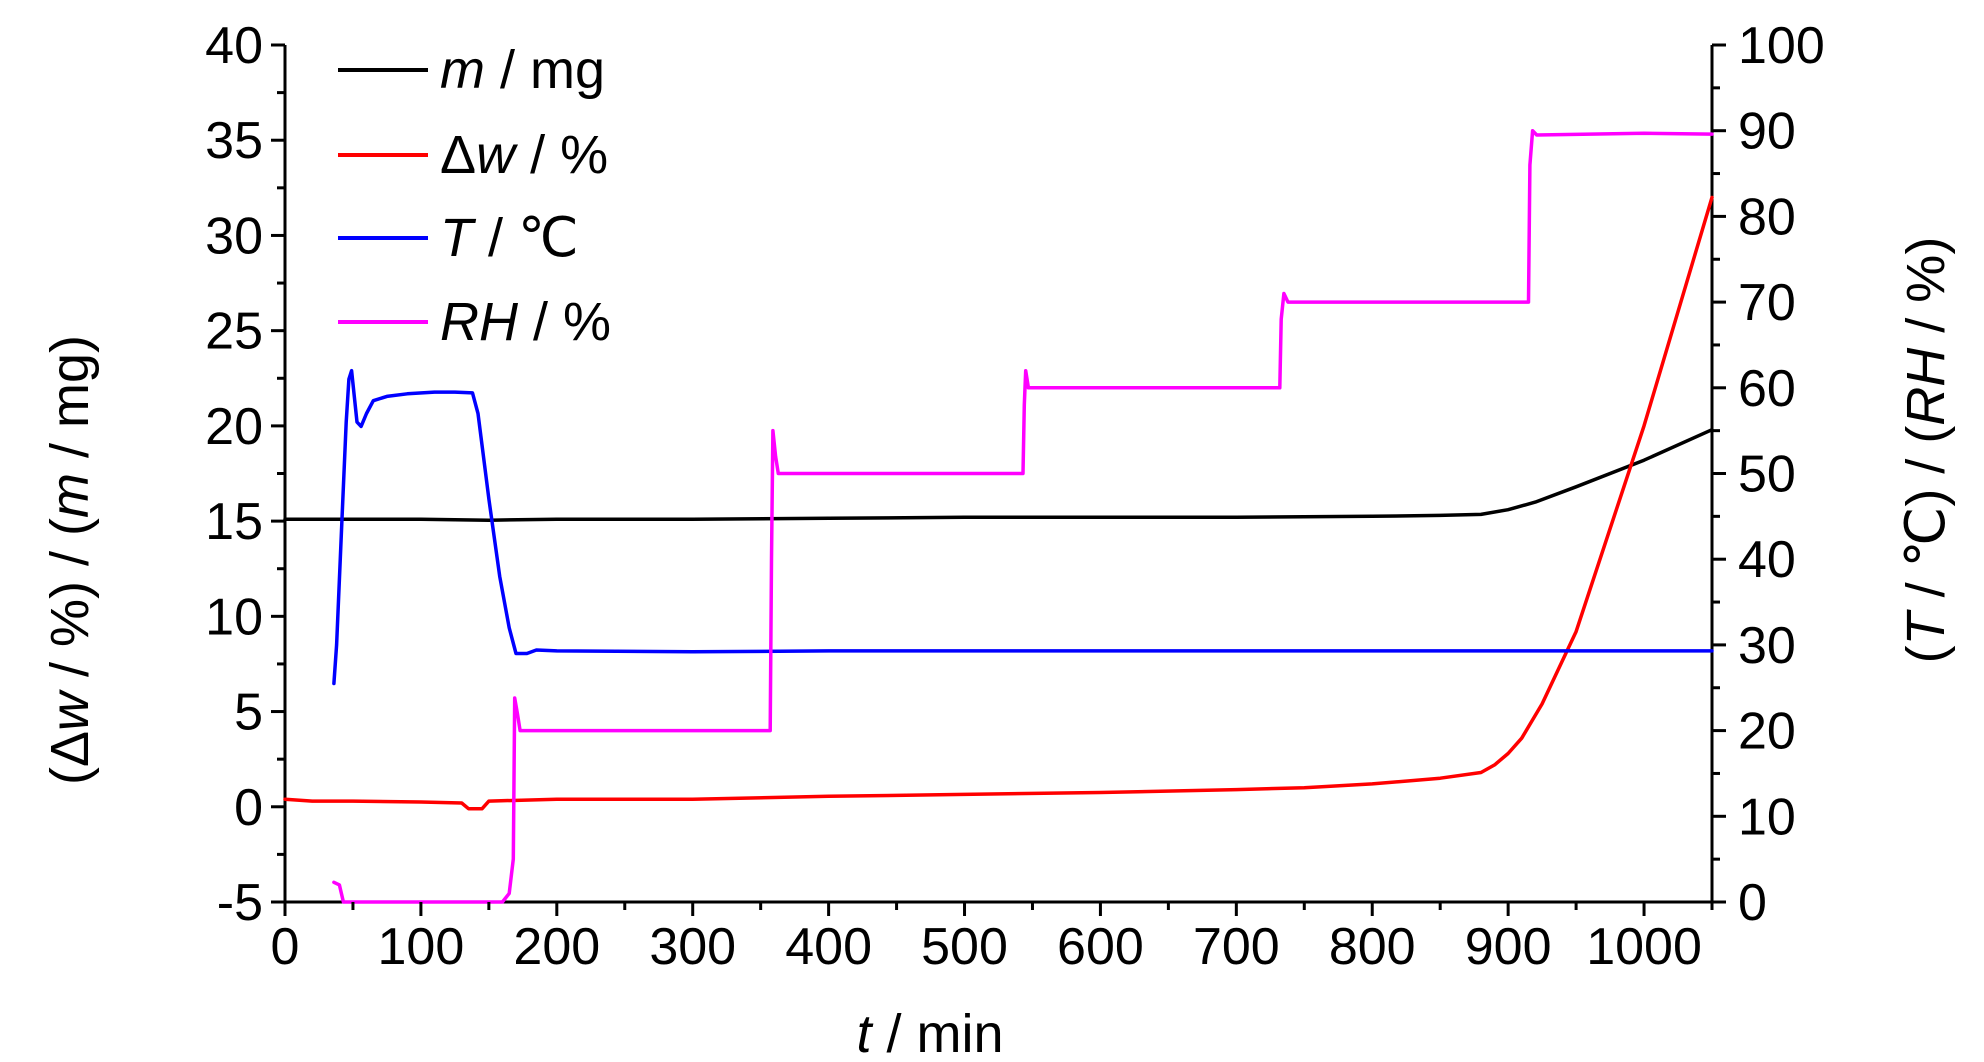 The width and height of the screenshot is (1984, 1062). I want to click on left-y-tick-label: 40, so click(234, 46).